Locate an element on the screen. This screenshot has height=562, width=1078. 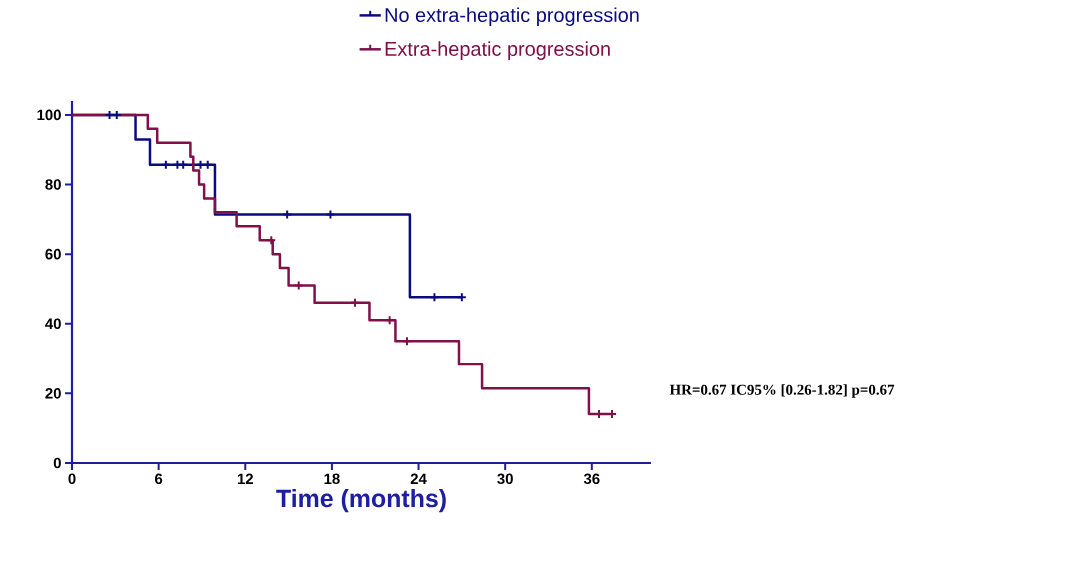
x-tick-label: 18 is located at coordinates (332, 479).